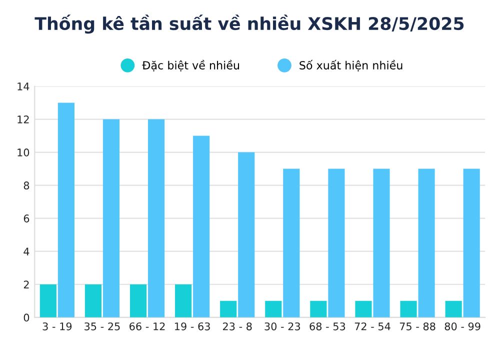 This screenshot has height=345, width=495. What do you see at coordinates (328, 326) in the screenshot?
I see `x-tick-label: 68 - 53` at bounding box center [328, 326].